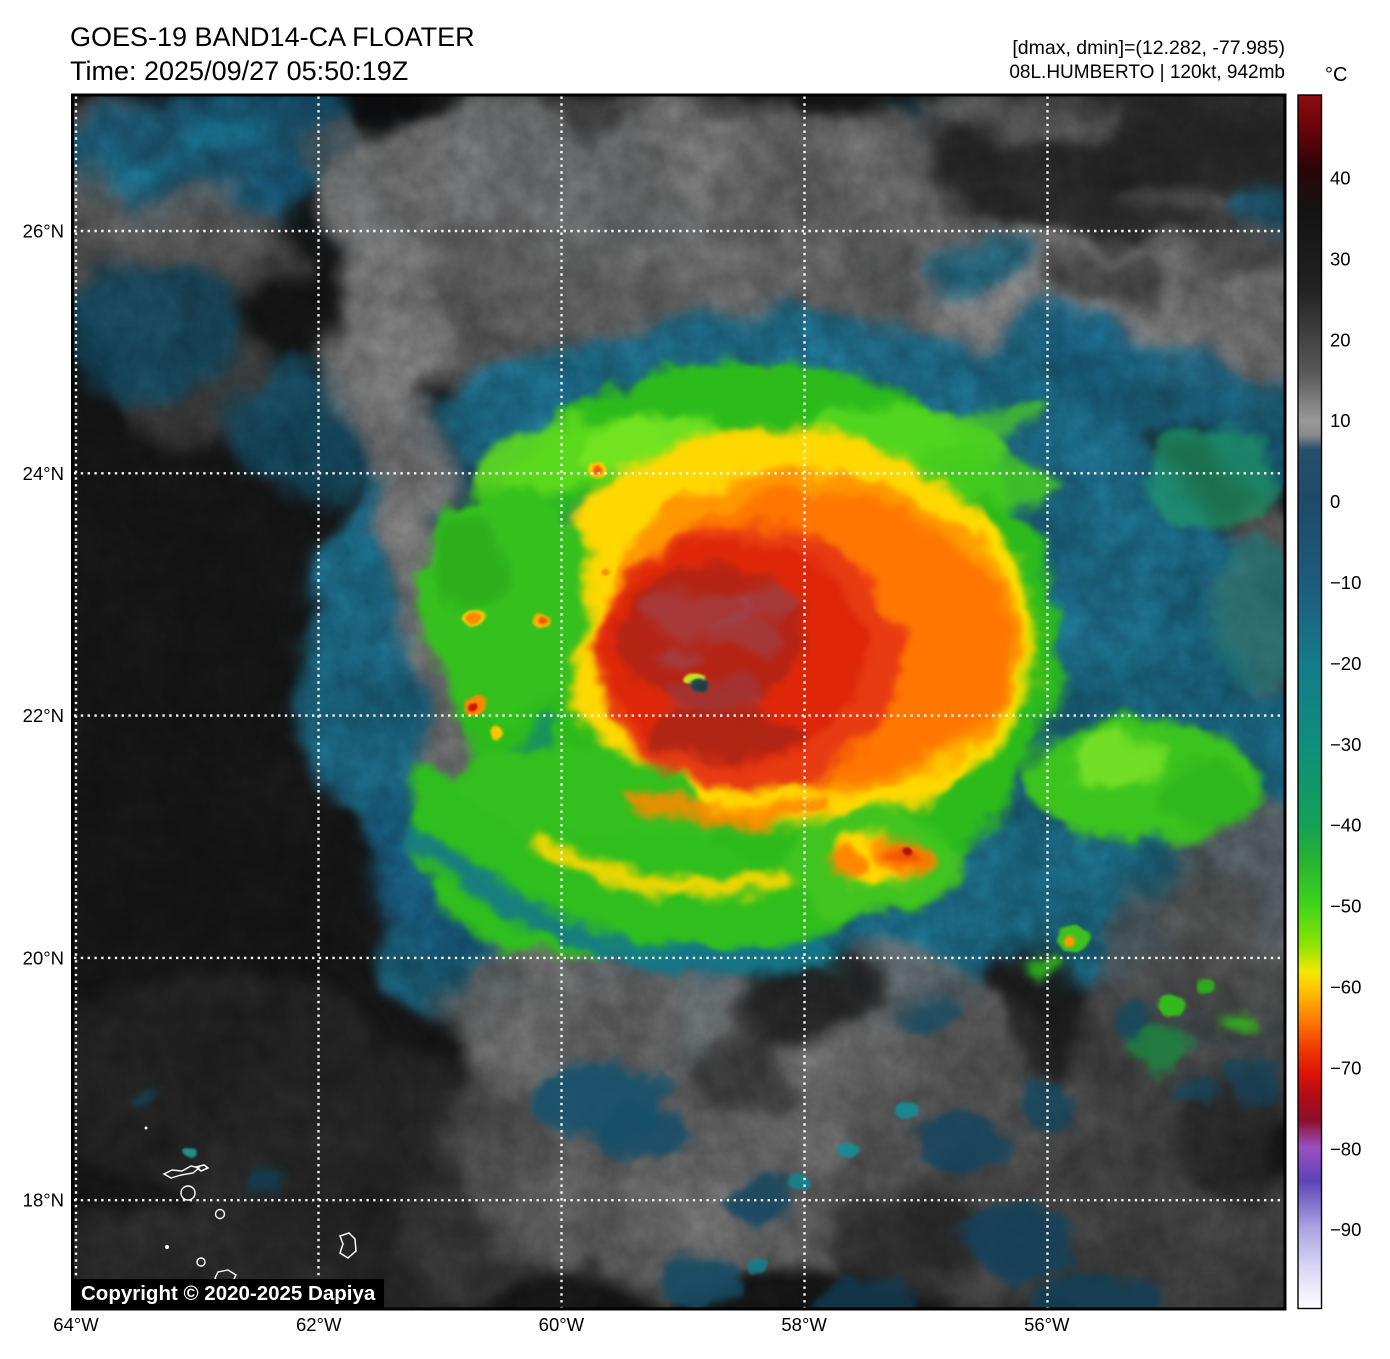 The image size is (1390, 1359). I want to click on svg-text: −90, so click(1345, 1229).